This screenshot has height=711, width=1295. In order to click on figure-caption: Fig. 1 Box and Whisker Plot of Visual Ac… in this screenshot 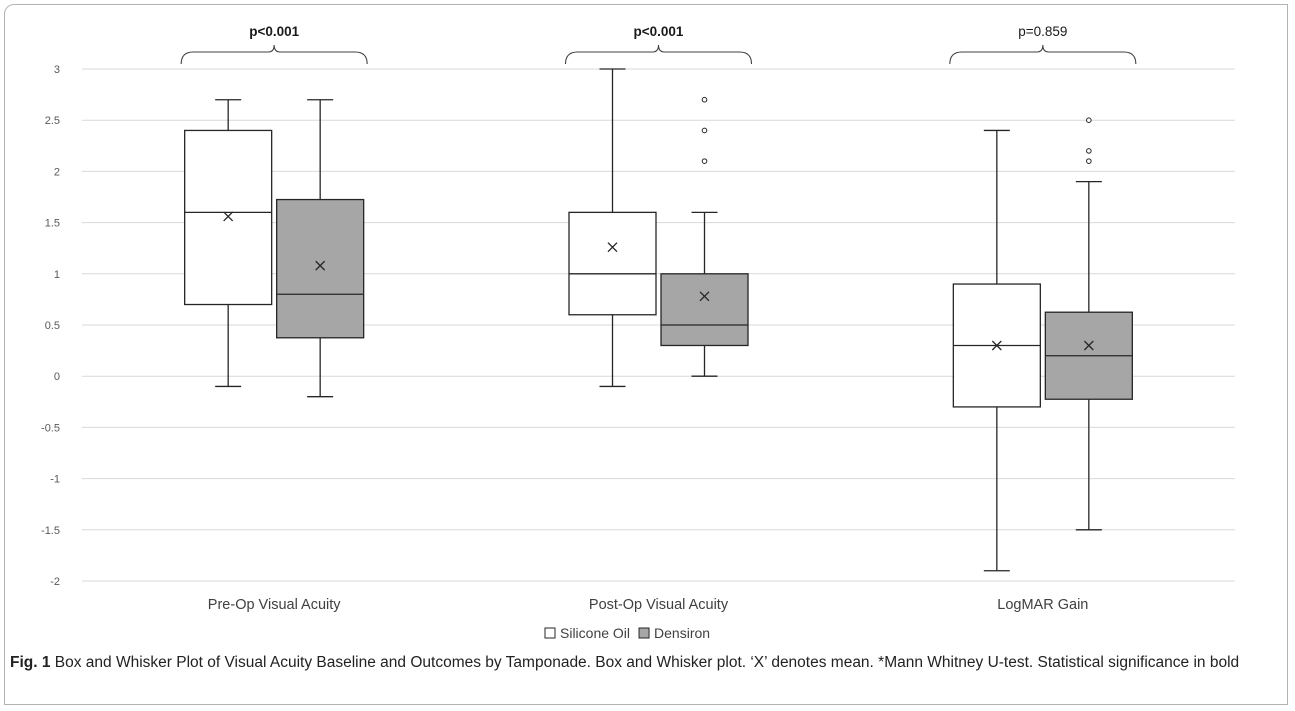, I will do `click(641, 663)`.